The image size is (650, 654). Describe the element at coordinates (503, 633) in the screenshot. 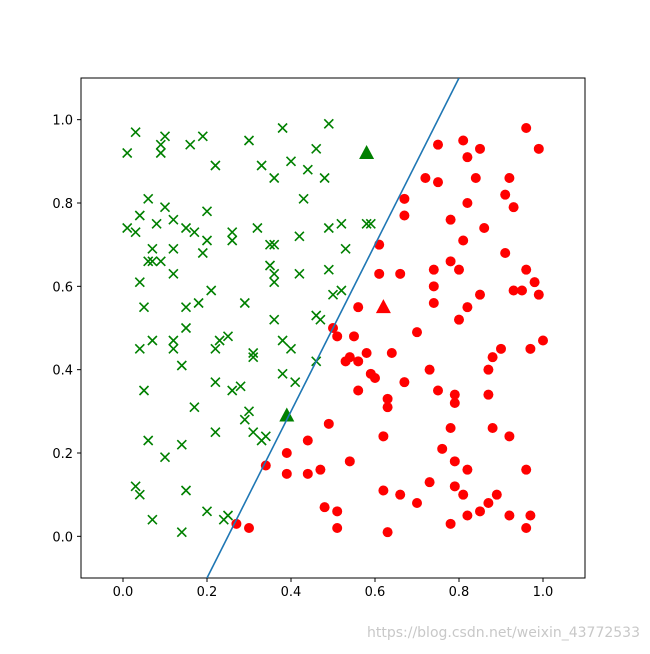

I see `watermark: https://blog.csdn.net/weixin_43772533` at that location.